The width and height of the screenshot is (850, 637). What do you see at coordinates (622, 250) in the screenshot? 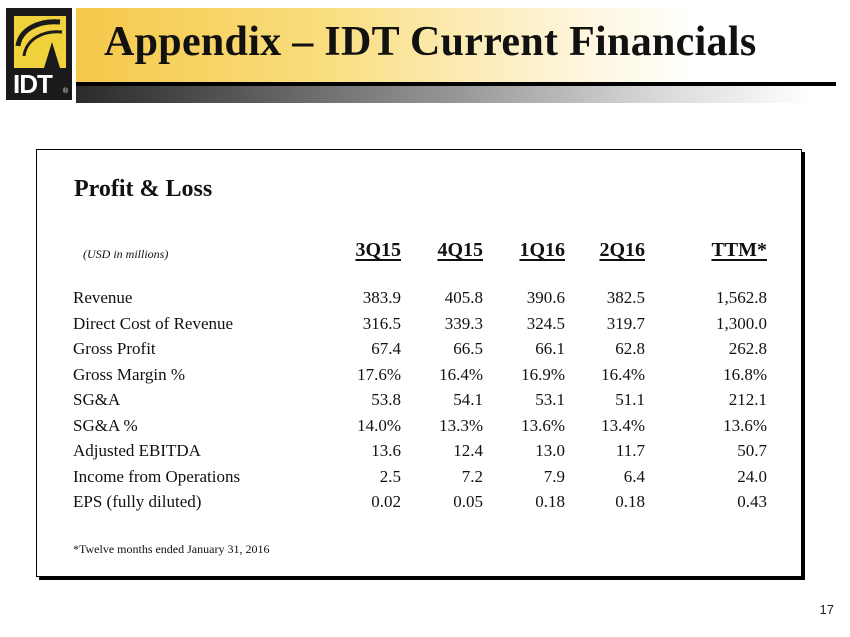
I see `column-header: 2Q16` at bounding box center [622, 250].